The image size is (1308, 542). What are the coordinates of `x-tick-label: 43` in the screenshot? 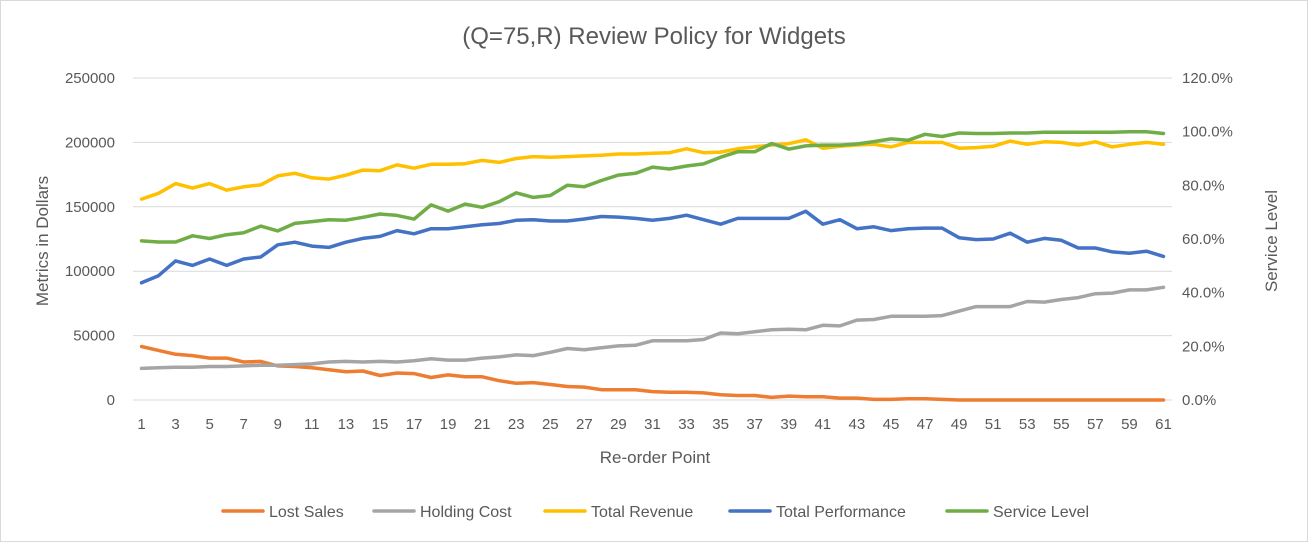 It's located at (857, 424).